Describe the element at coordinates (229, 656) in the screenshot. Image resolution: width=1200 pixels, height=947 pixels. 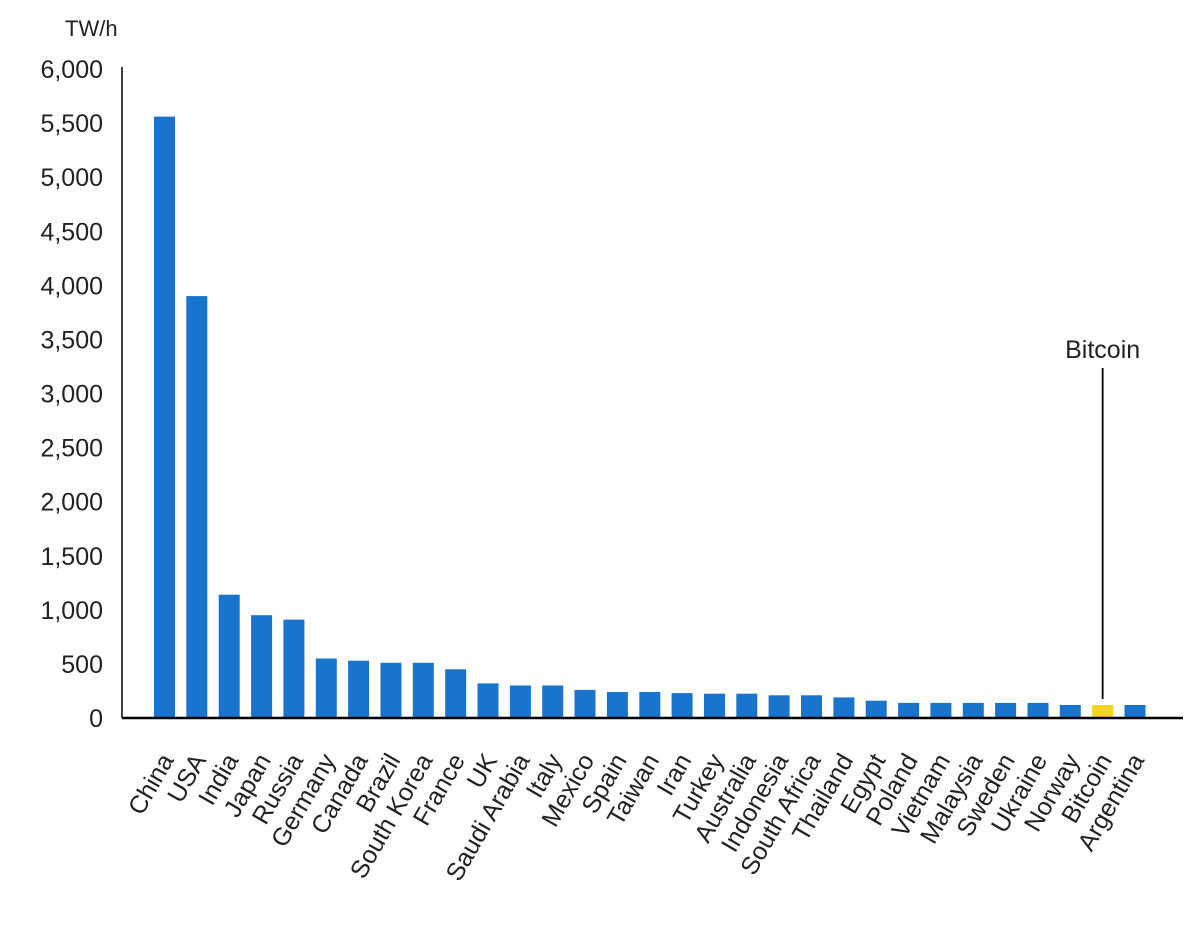
I see `bar-india` at that location.